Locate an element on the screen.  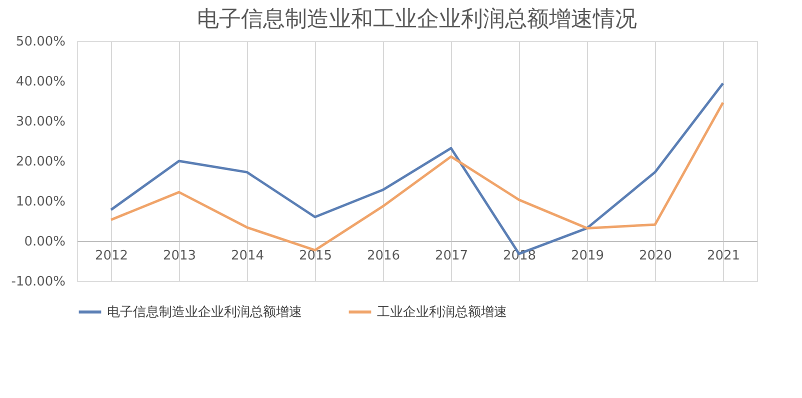
y-tick-label: 20.00% is located at coordinates (41, 162).